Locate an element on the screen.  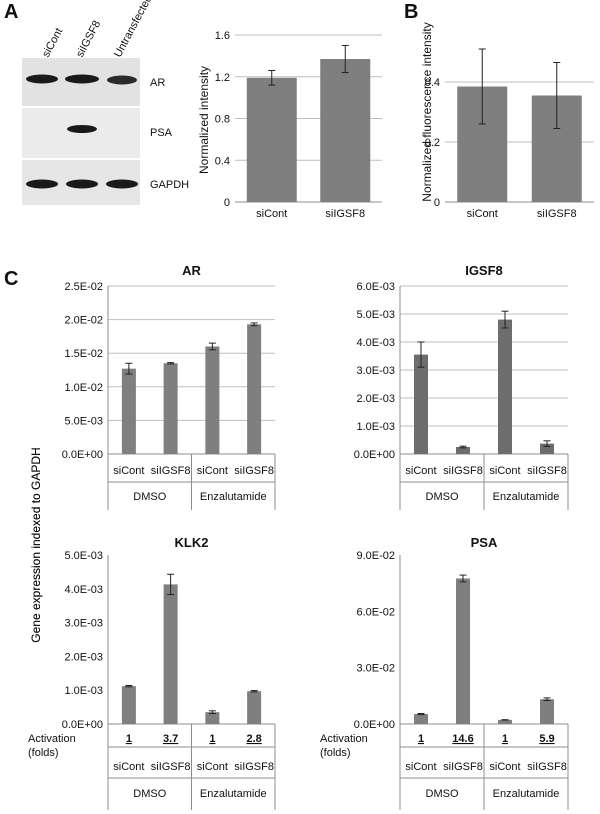
panel-letter-c: C is located at coordinates (11, 279).